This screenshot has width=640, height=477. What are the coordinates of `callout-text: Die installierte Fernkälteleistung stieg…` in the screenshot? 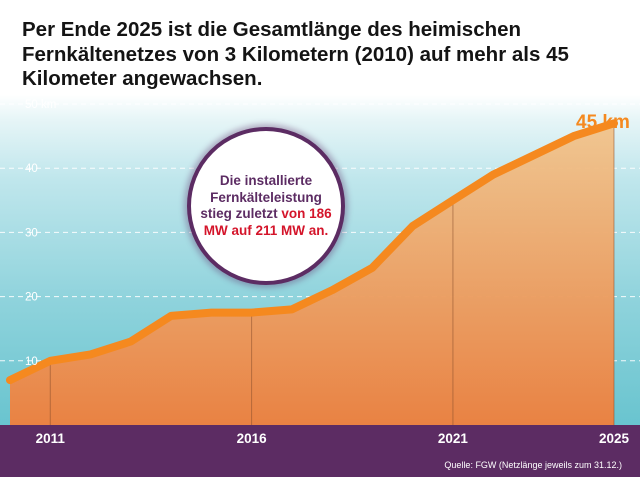 It's located at (266, 206).